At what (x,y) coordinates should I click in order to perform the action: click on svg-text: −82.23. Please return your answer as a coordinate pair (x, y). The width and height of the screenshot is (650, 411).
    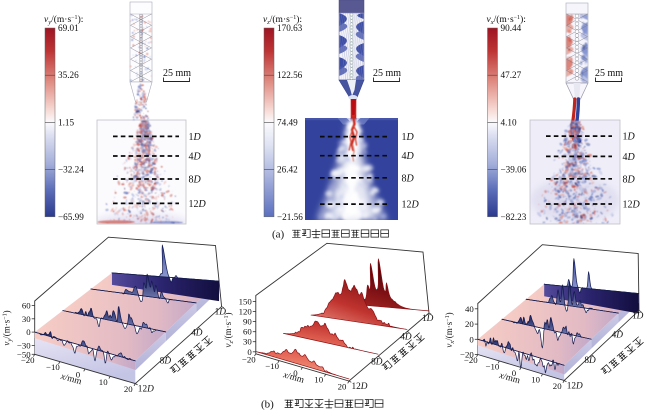
    Looking at the image, I should click on (514, 217).